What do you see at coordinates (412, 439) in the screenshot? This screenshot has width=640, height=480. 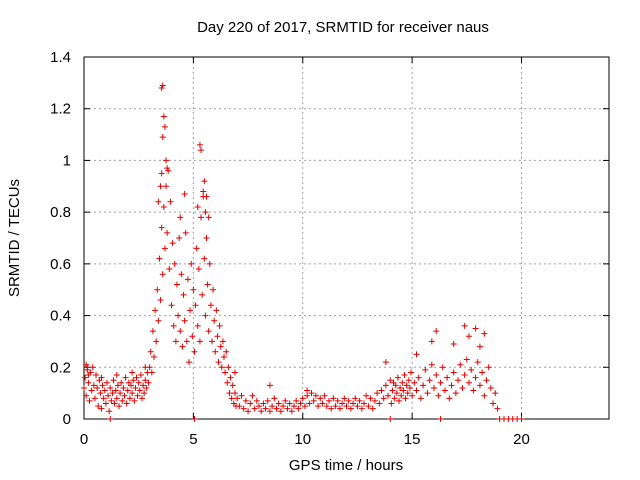 I see `x-tick-label: 15` at bounding box center [412, 439].